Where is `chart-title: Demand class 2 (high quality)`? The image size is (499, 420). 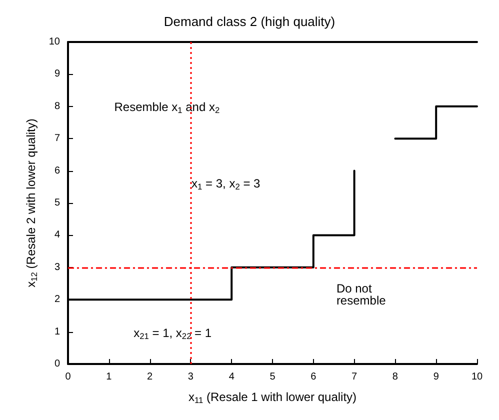
chart-title: Demand class 2 (high quality) is located at coordinates (250, 21).